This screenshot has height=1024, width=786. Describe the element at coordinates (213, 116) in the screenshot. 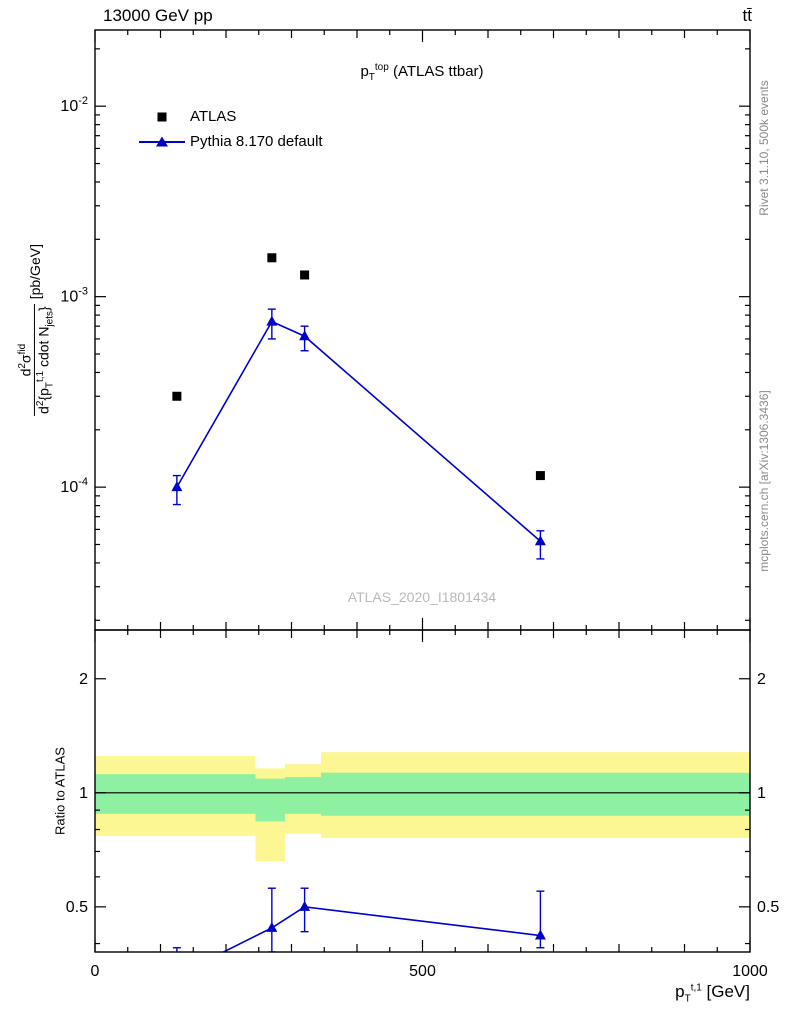

I see `legend-label-atlas: ATLAS` at that location.